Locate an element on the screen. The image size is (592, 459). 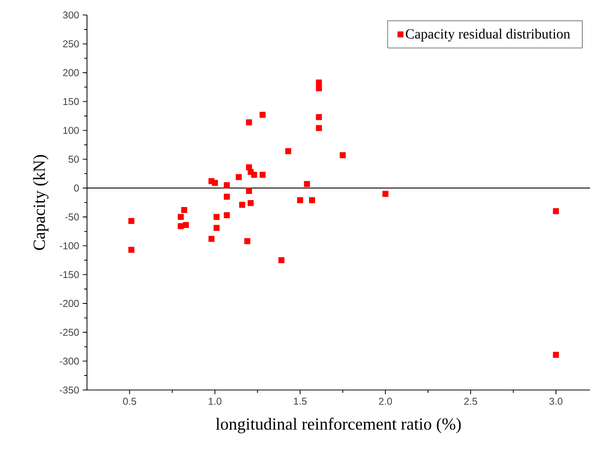
y-tick-label: -100 is located at coordinates (69, 246).